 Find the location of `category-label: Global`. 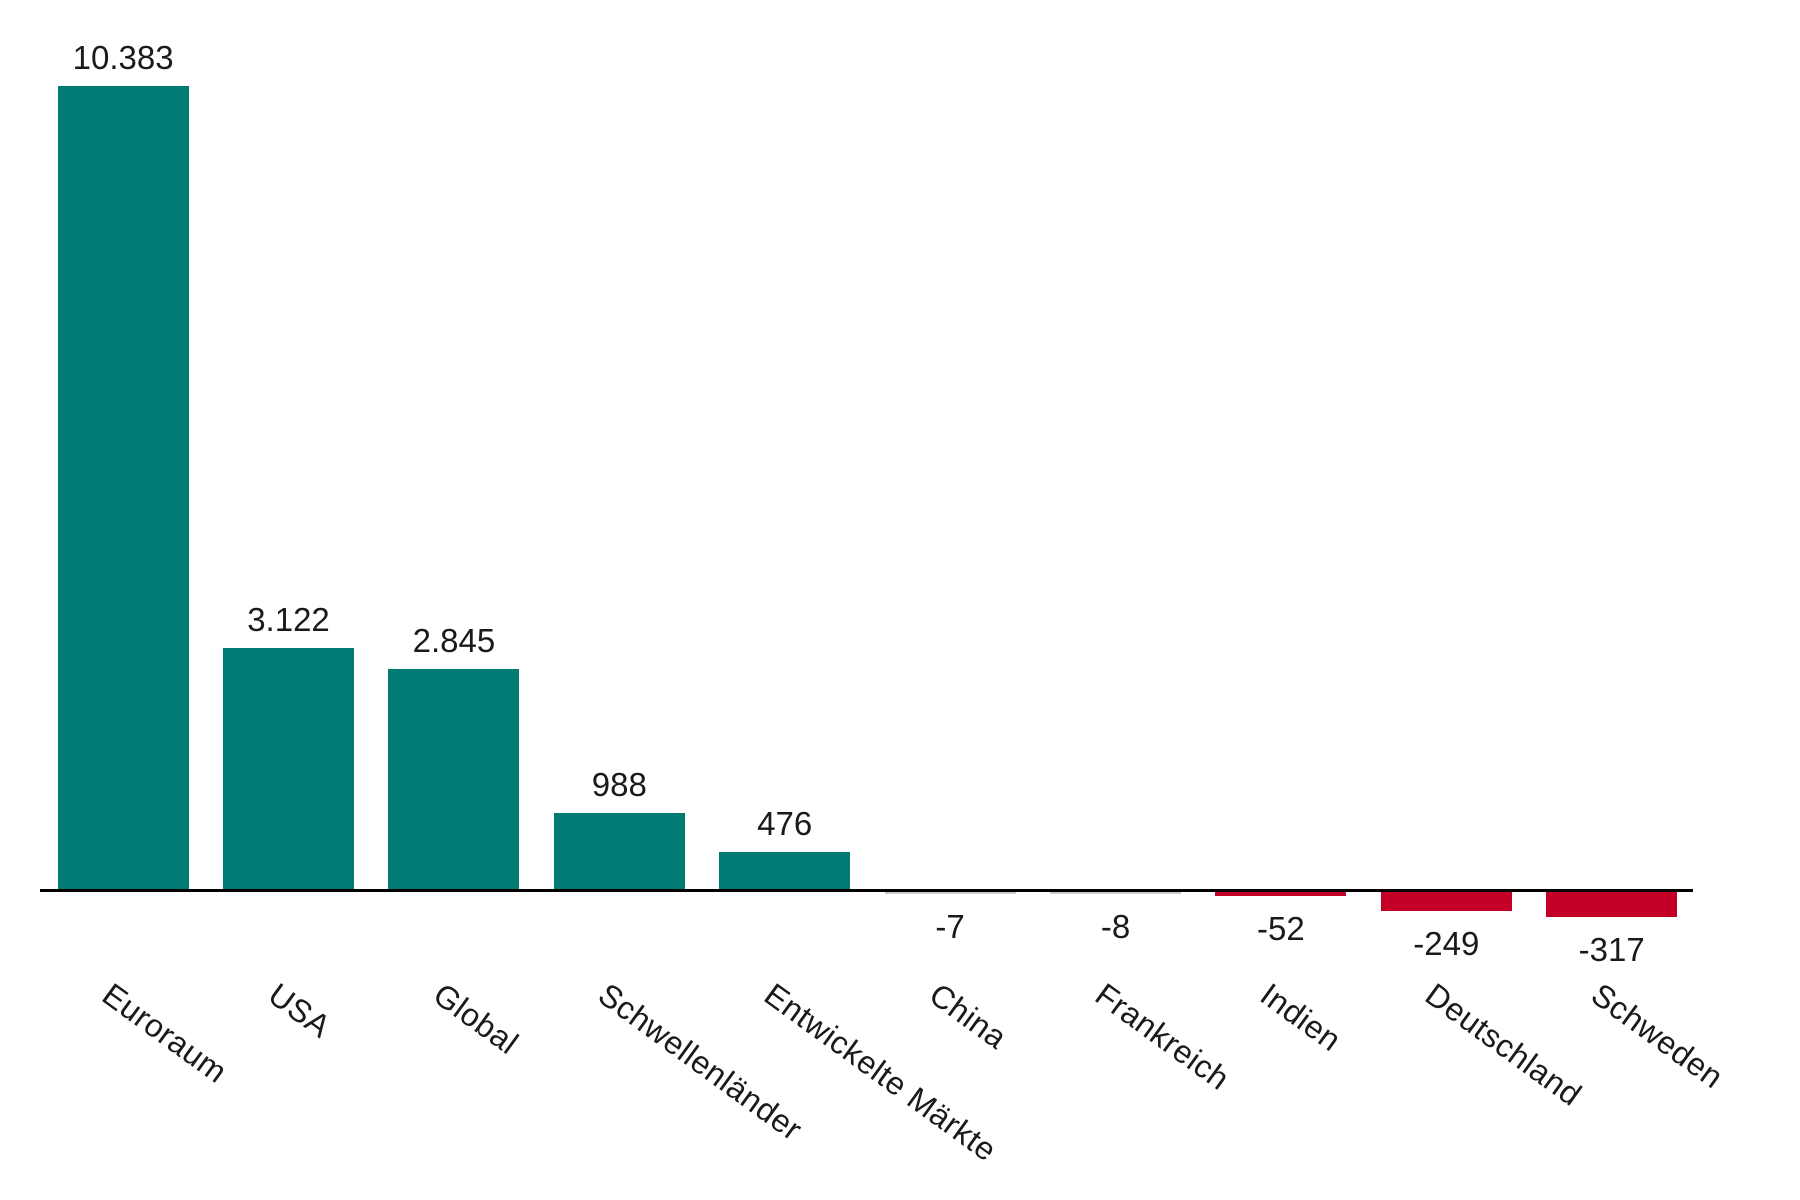

category-label: Global is located at coordinates (476, 1019).